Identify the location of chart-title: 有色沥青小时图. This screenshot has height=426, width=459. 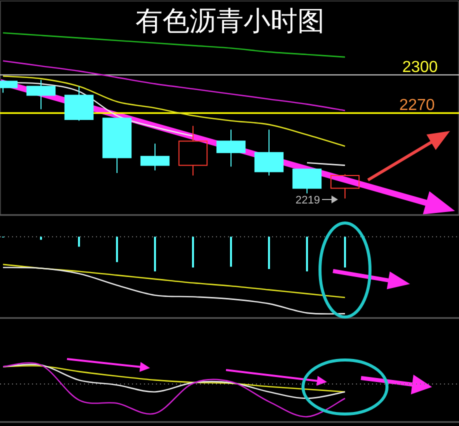
(230, 21).